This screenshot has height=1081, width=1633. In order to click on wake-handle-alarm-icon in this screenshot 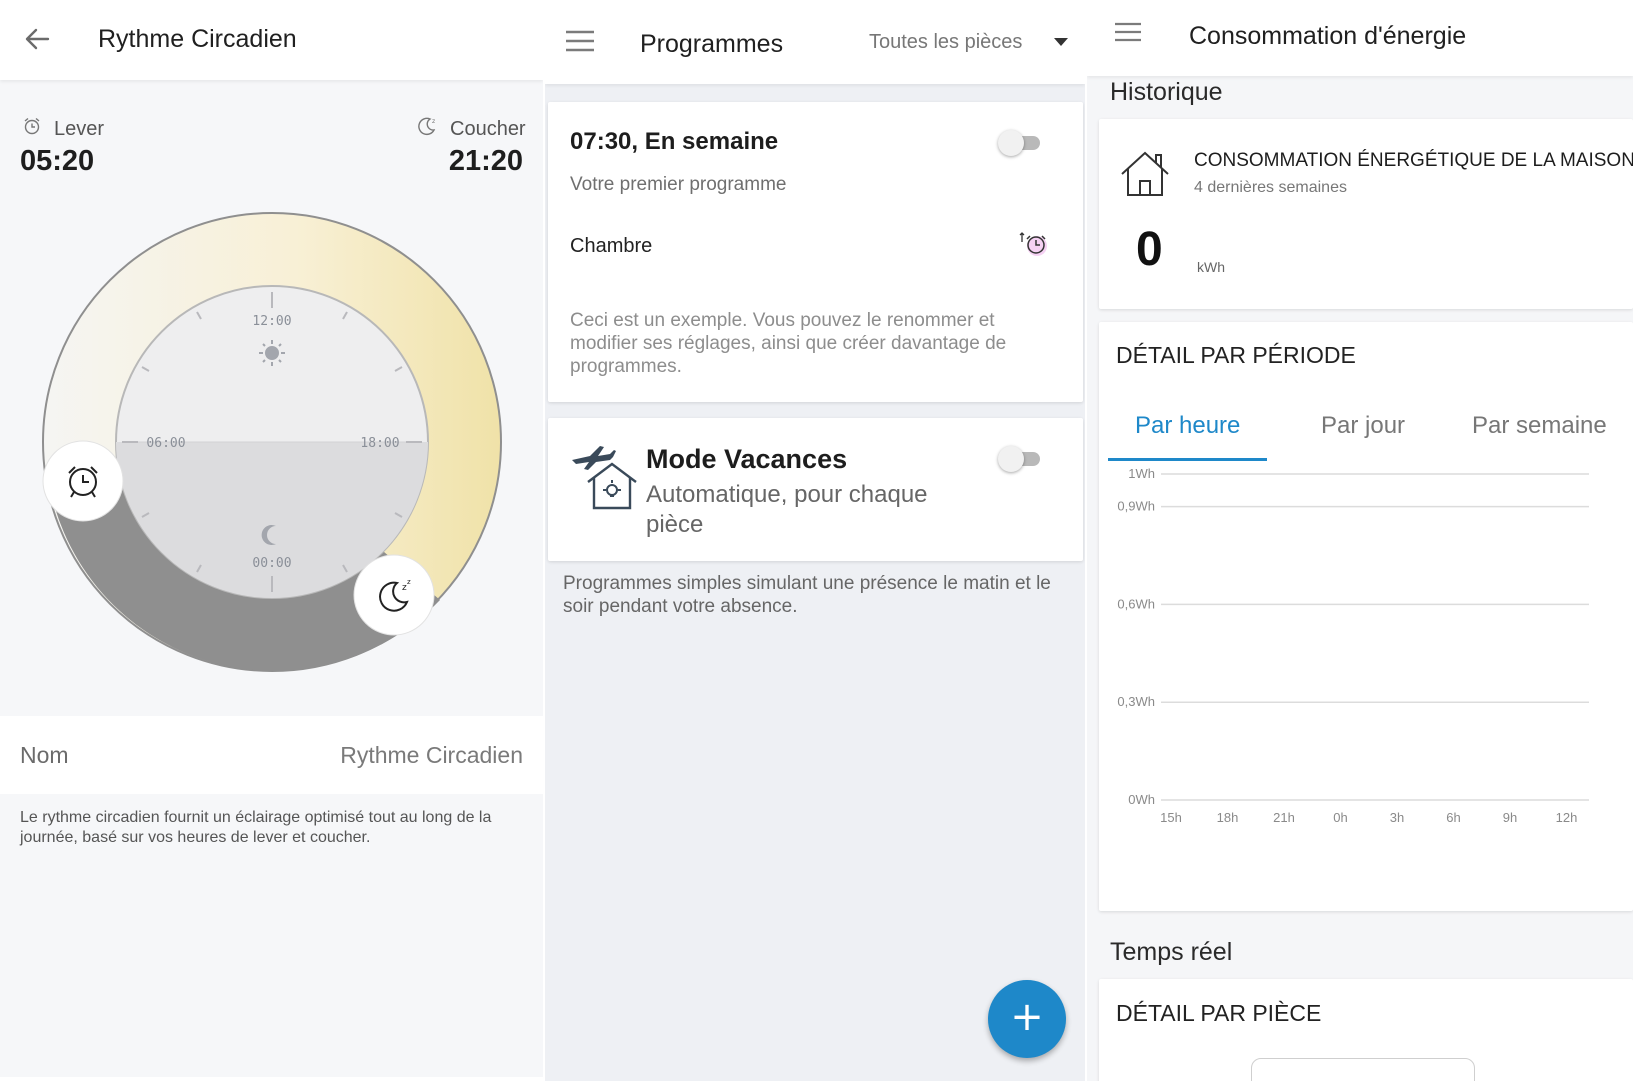, I will do `click(83, 482)`.